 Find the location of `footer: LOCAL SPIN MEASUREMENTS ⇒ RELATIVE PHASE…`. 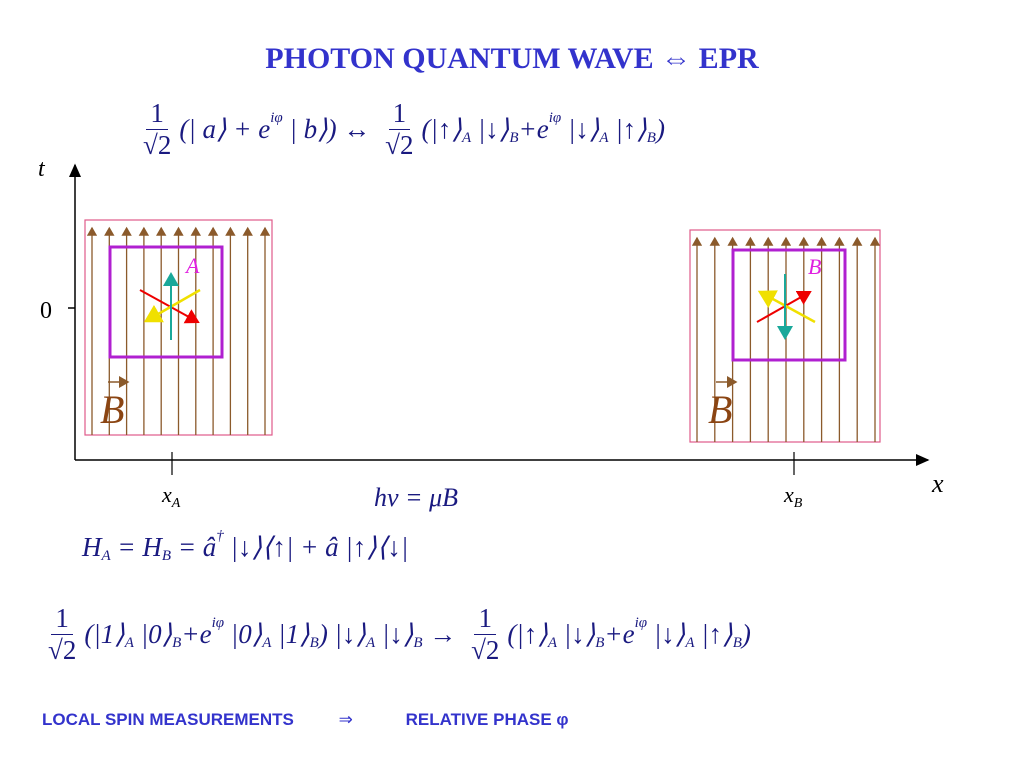

footer: LOCAL SPIN MEASUREMENTS ⇒ RELATIVE PHASE… is located at coordinates (305, 720).